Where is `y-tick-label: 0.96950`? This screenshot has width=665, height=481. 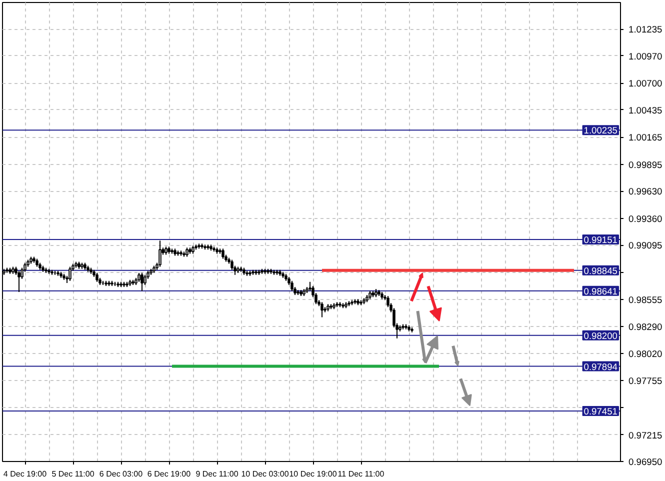
y-tick-label: 0.96950 is located at coordinates (645, 462).